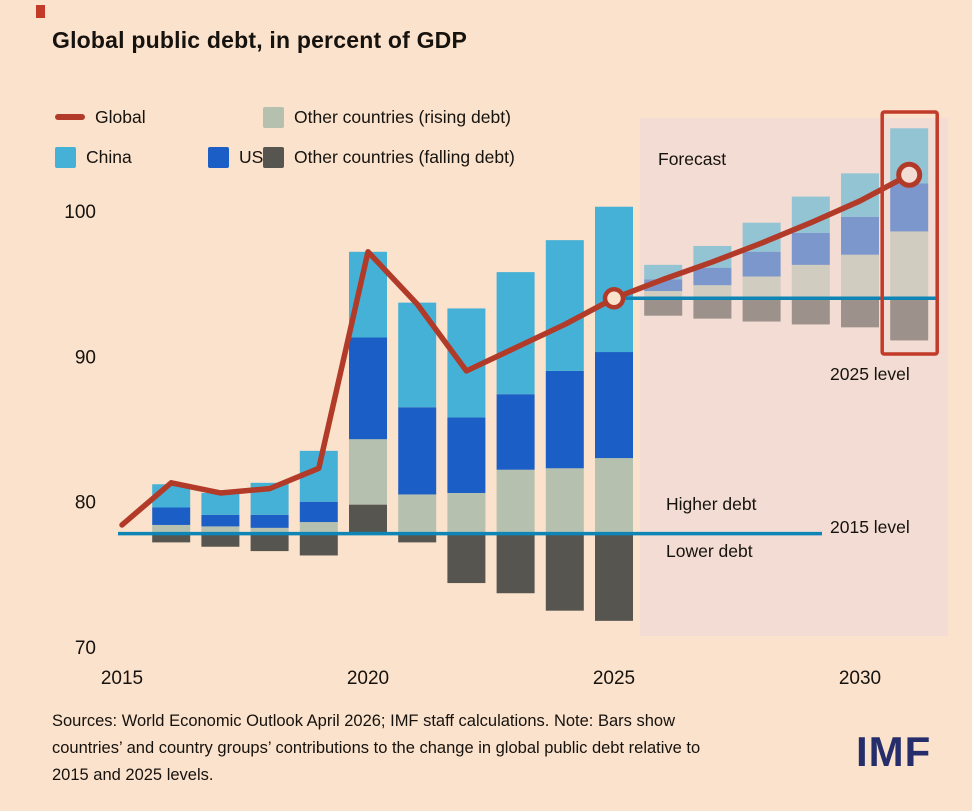 The height and width of the screenshot is (811, 972). What do you see at coordinates (761, 264) in the screenshot?
I see `bar-segment-us-2028` at bounding box center [761, 264].